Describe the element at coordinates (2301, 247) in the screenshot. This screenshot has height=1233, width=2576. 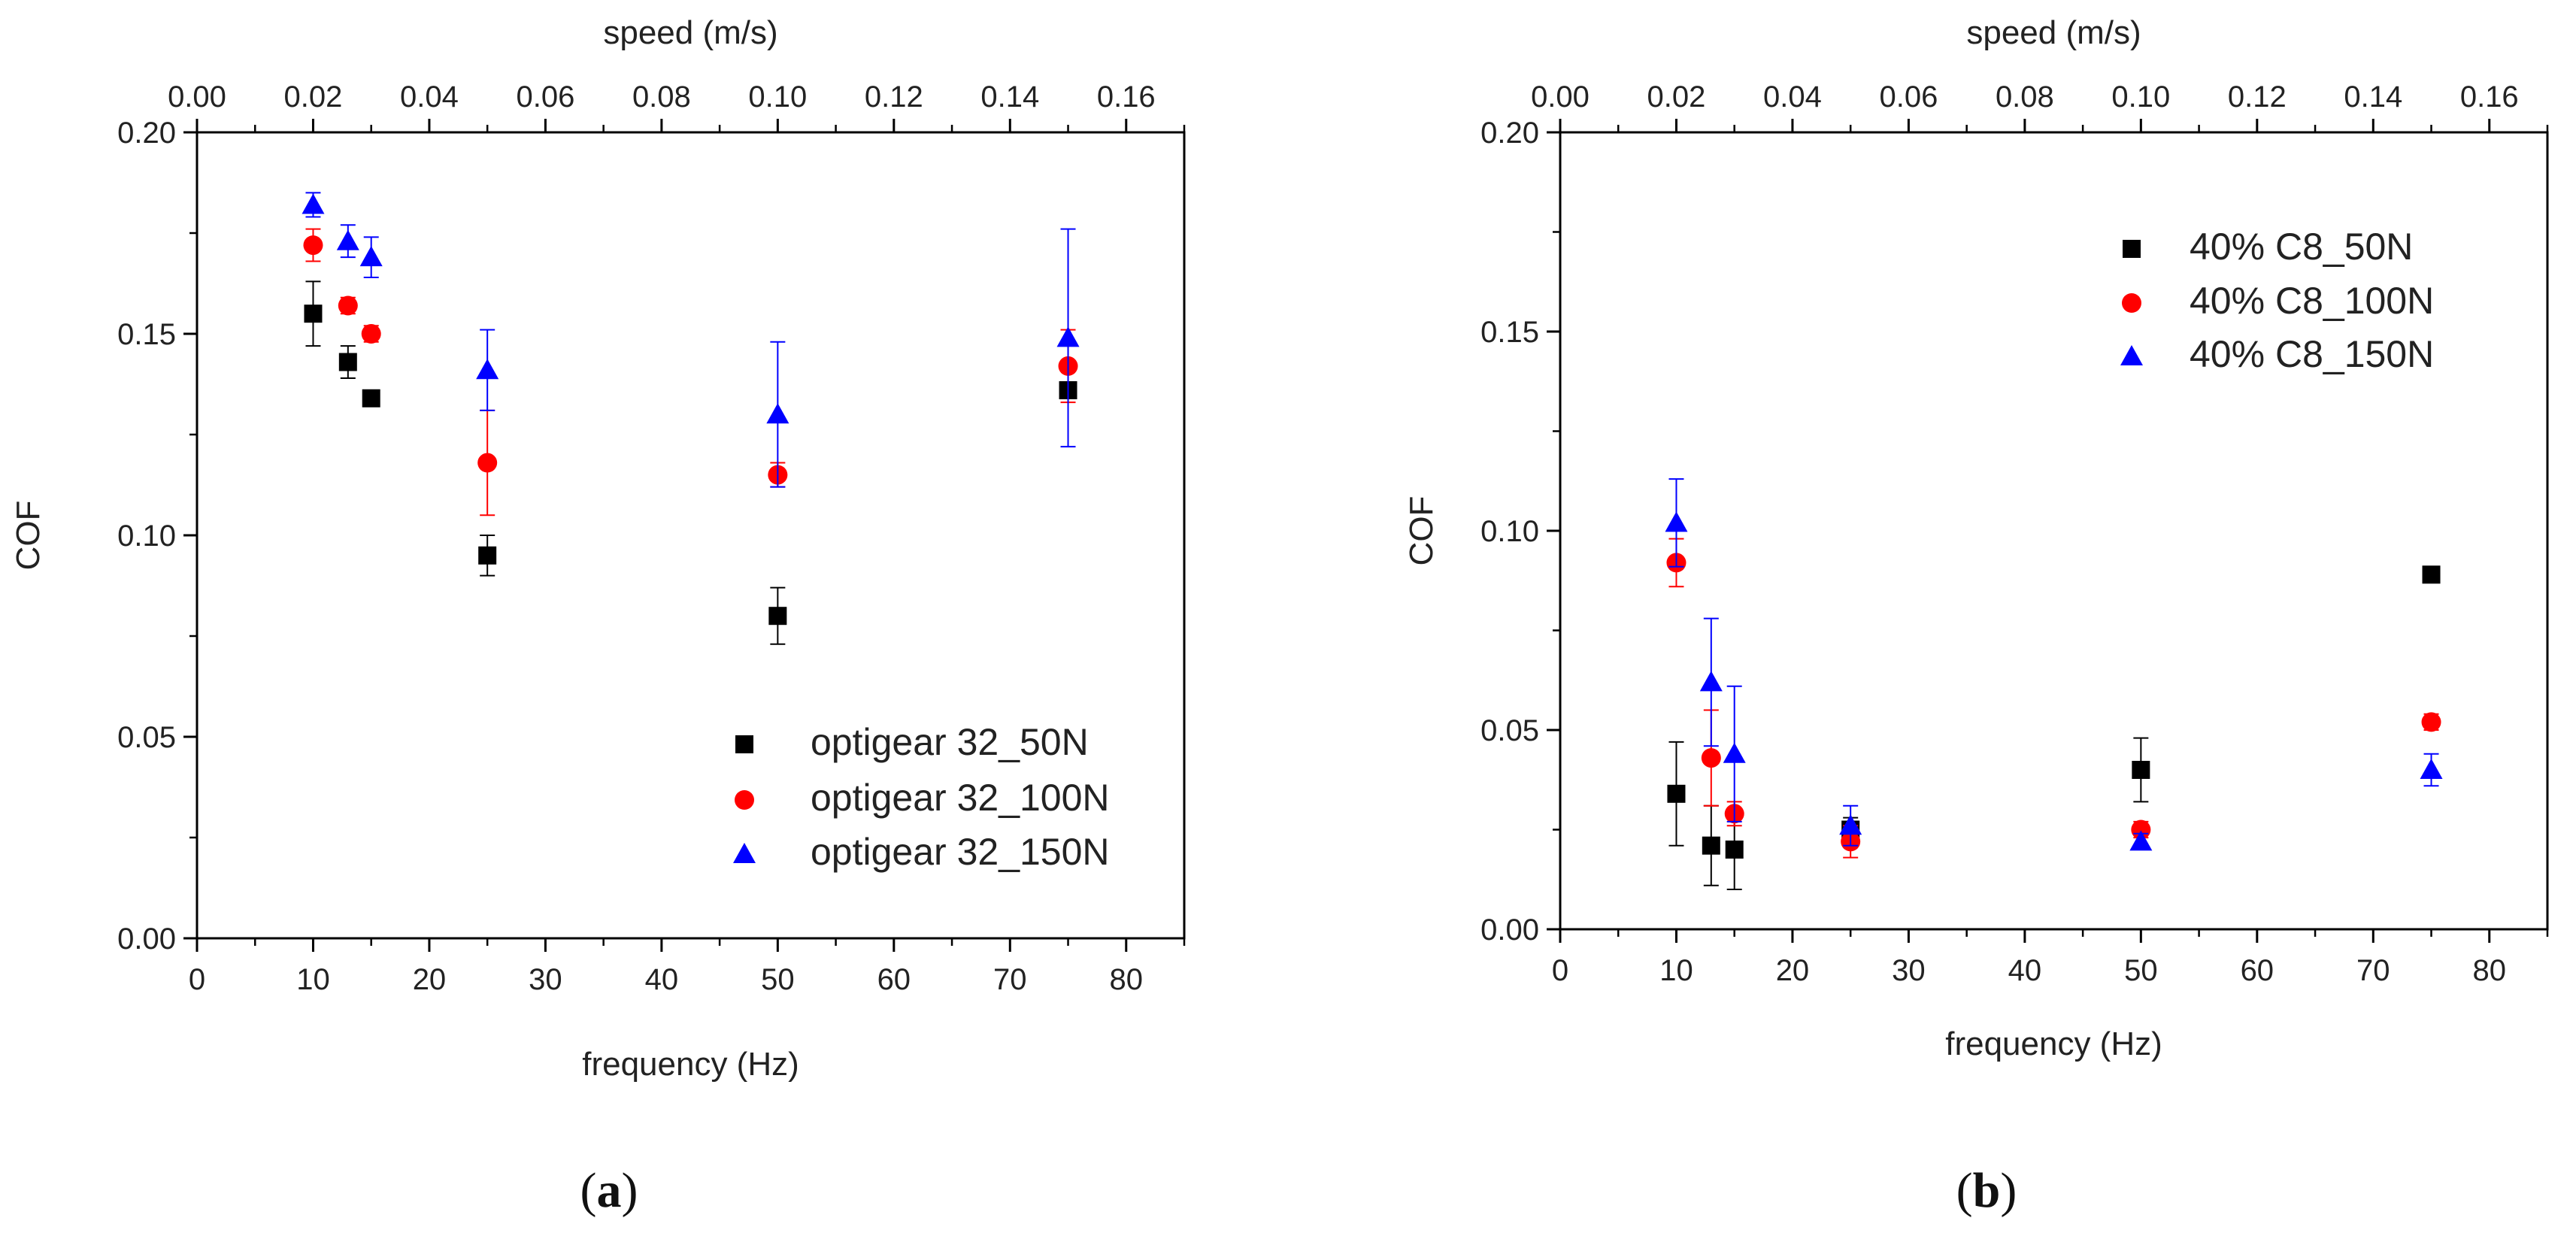
I see `legend-label: 40% C8_50N` at that location.